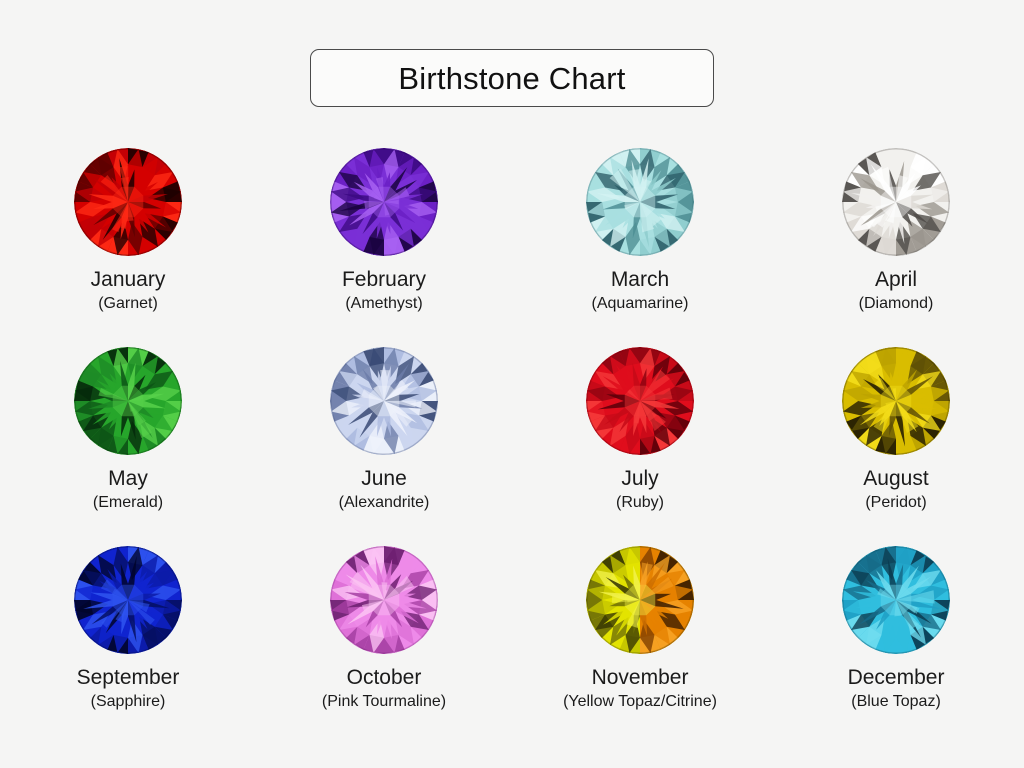 The height and width of the screenshot is (768, 1024). I want to click on birthstone-stone-label: (Amethyst), so click(384, 304).